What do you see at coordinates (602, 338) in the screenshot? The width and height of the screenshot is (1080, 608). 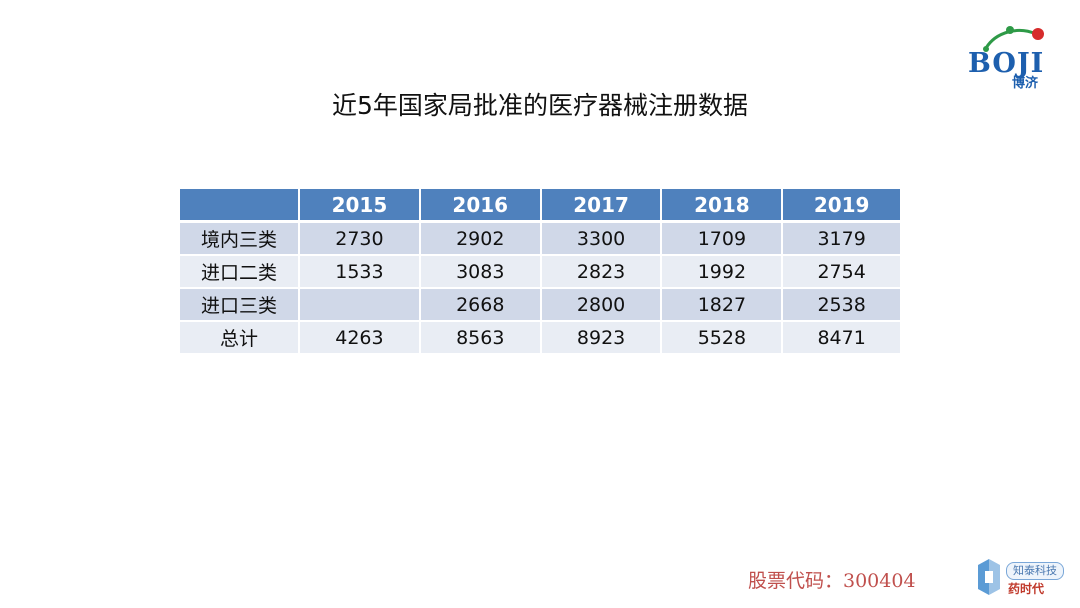 I see `table-cell: 8923` at bounding box center [602, 338].